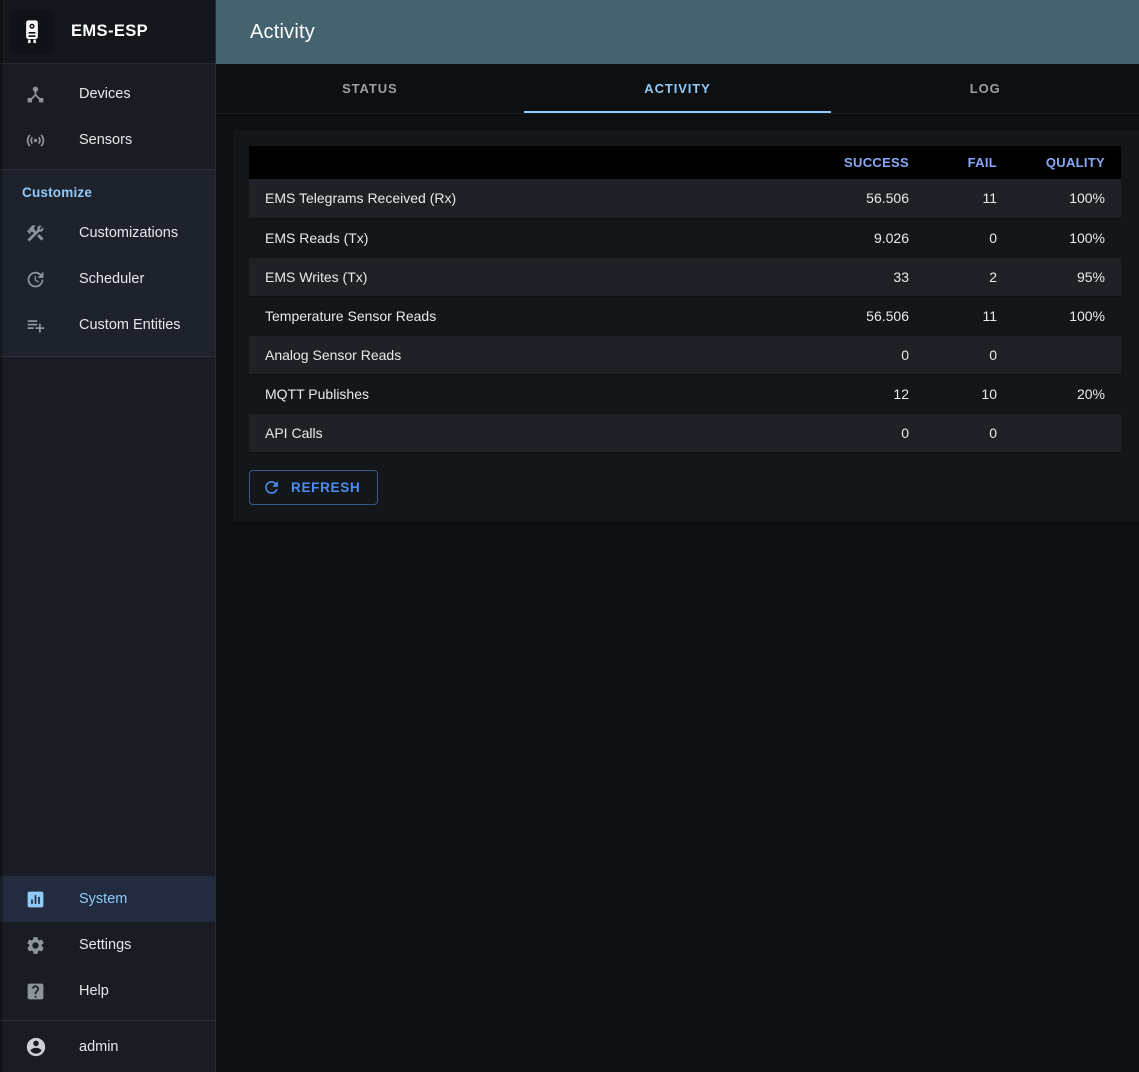  I want to click on scheduler-clock-icon, so click(35, 279).